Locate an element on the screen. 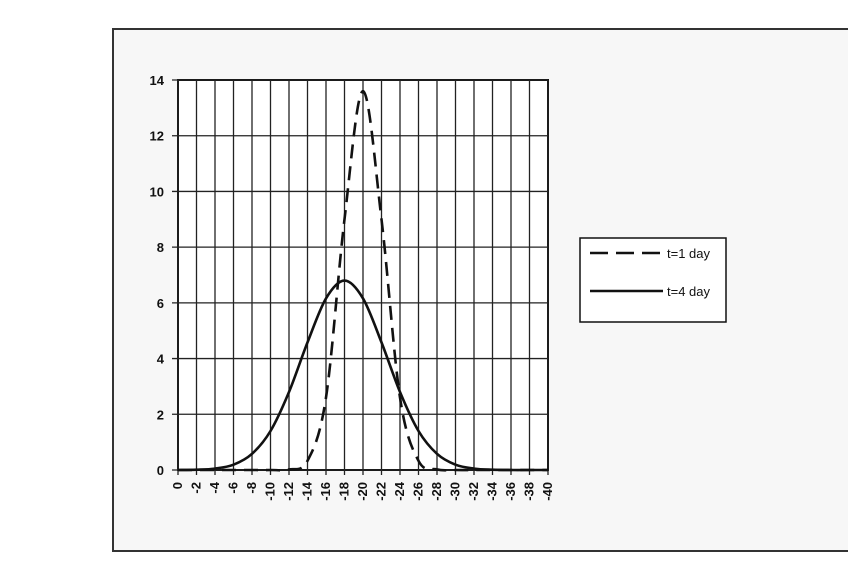 Image resolution: width=848 pixels, height=578 pixels. x-tick-label: -24 is located at coordinates (399, 491).